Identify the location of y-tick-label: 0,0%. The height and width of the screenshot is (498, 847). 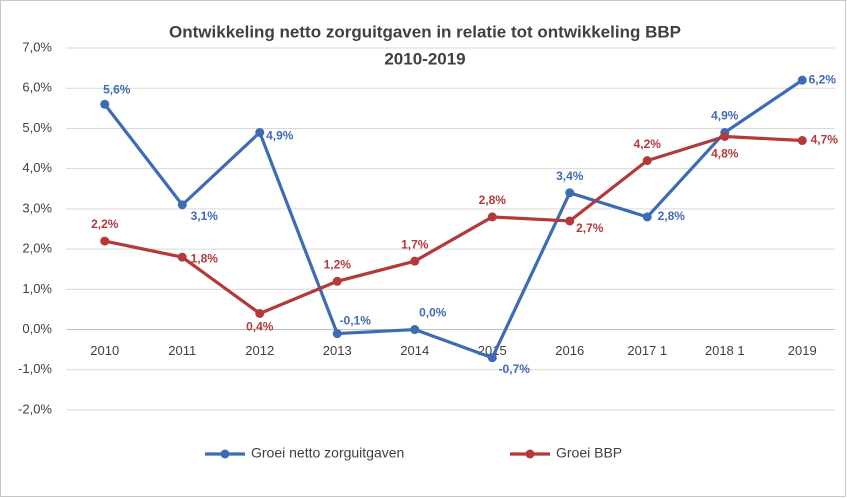
(37, 328).